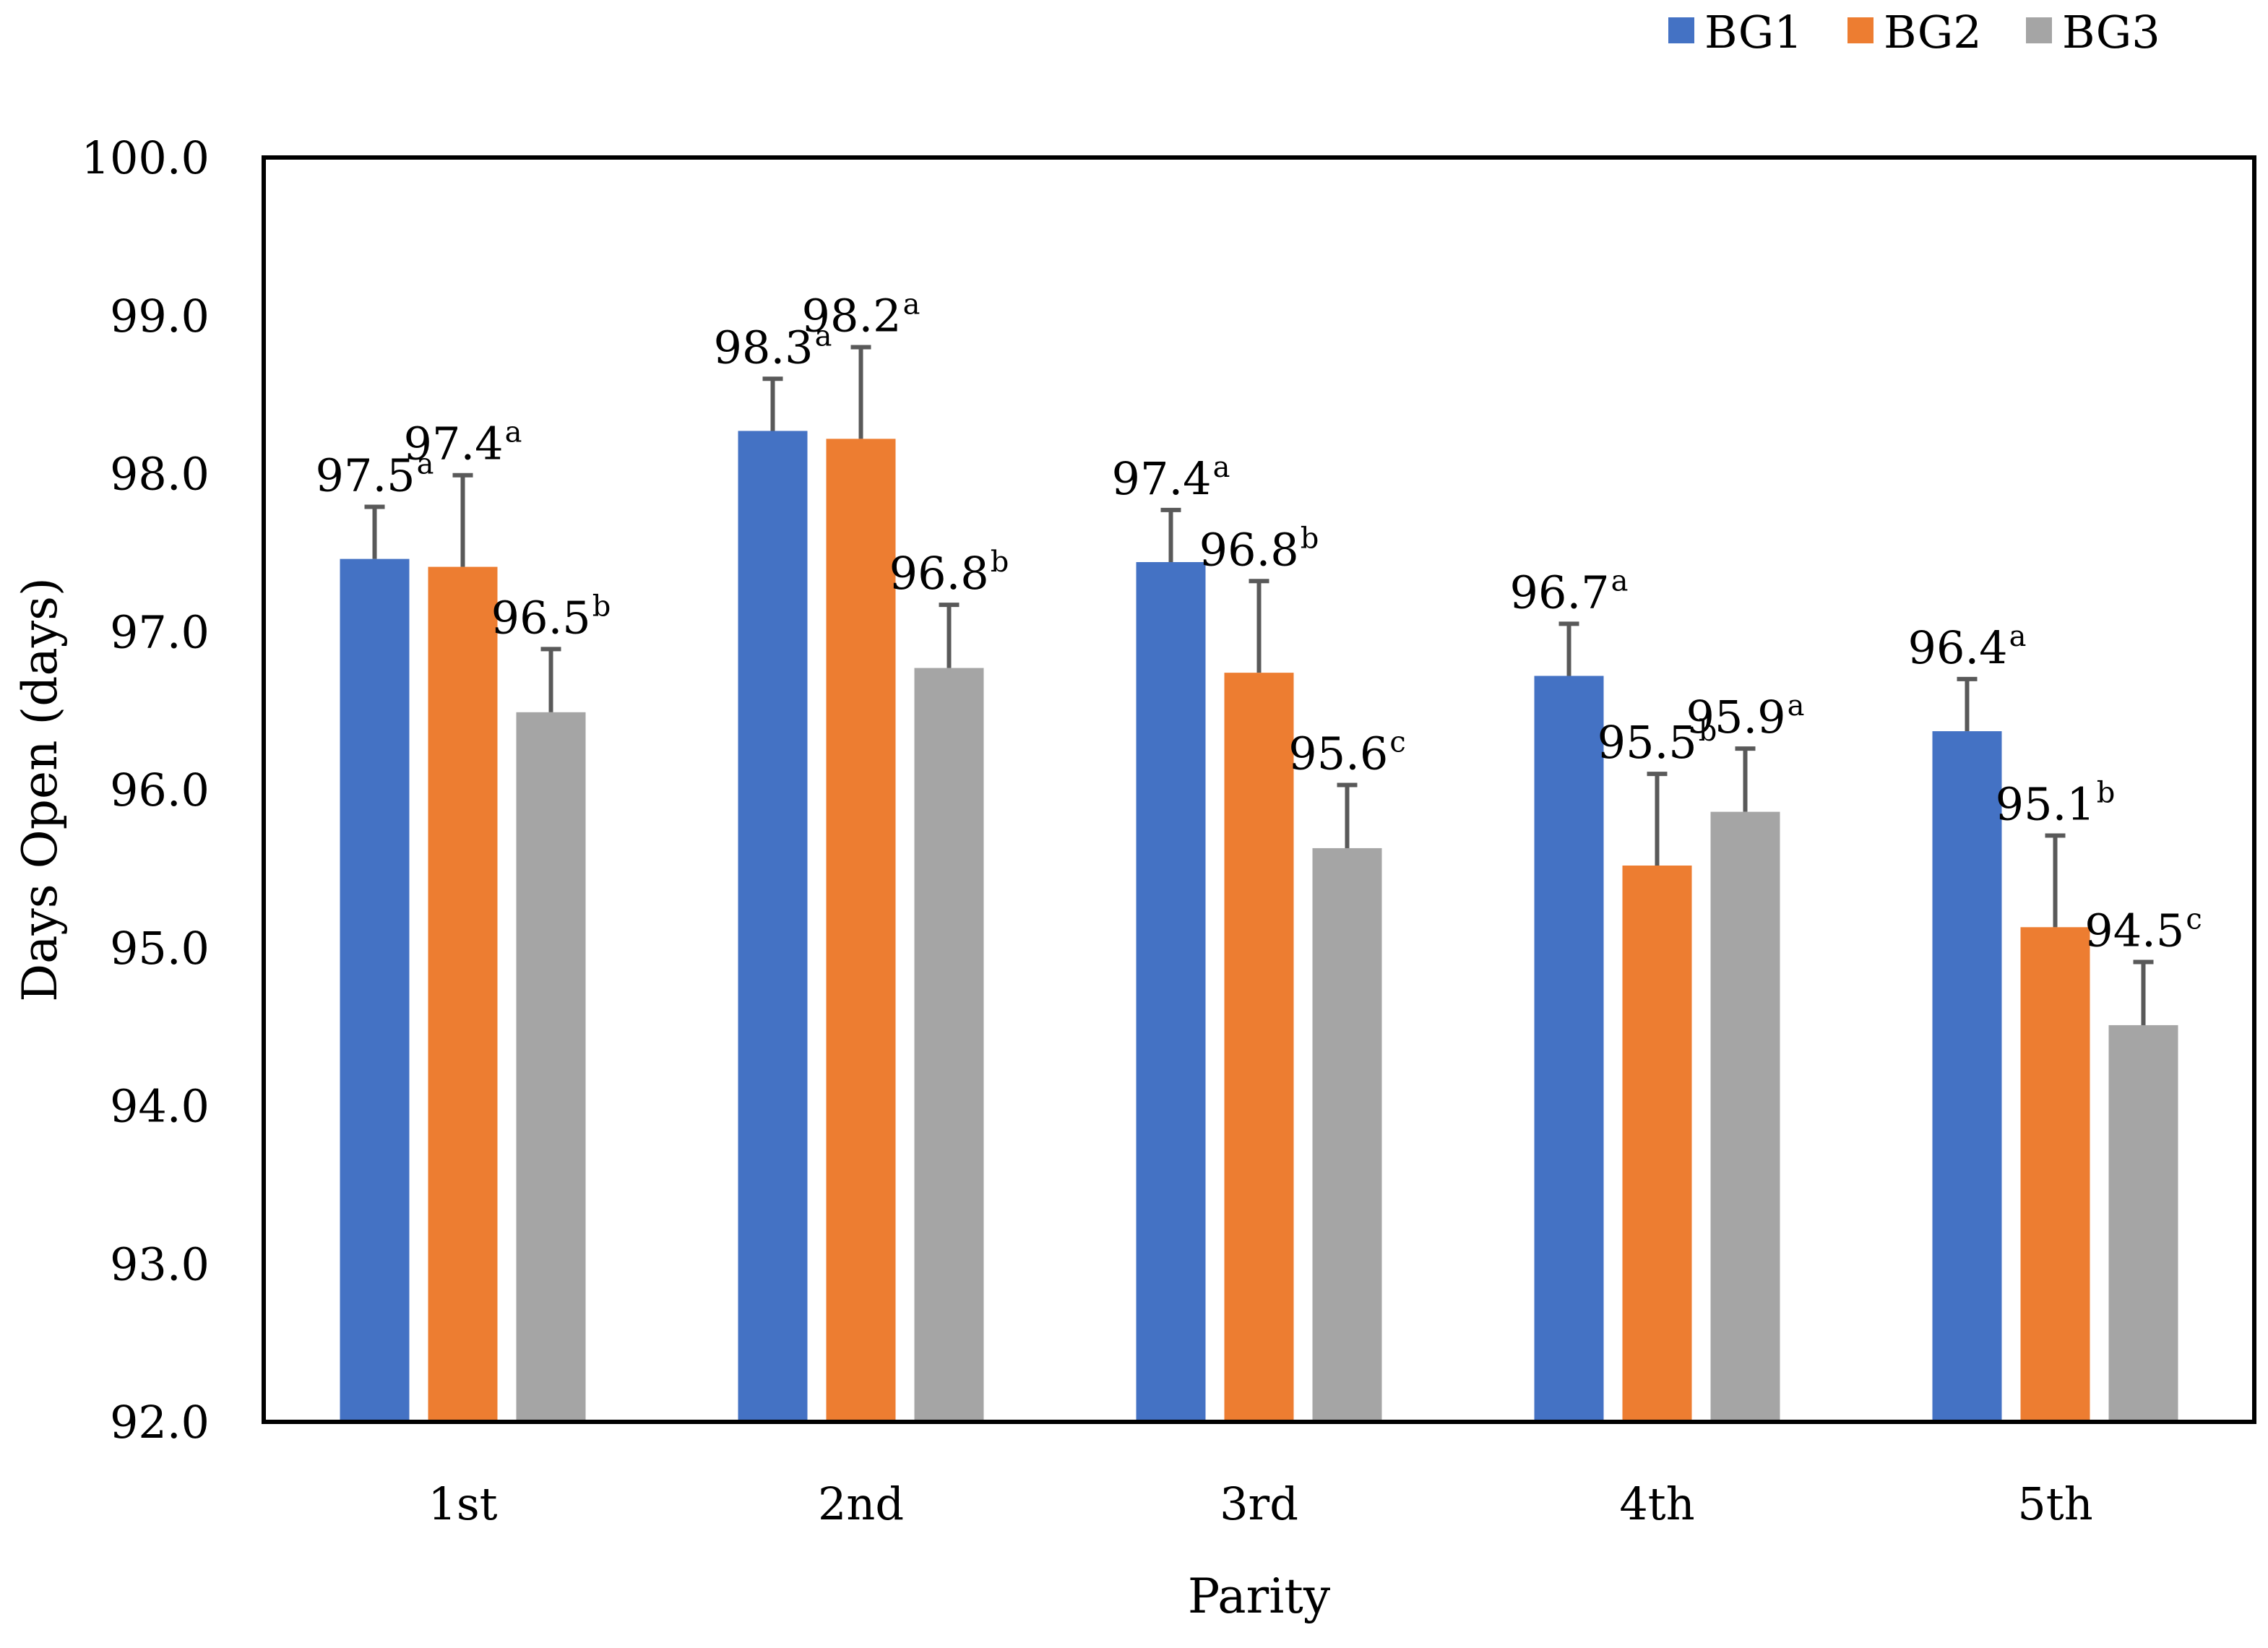  What do you see at coordinates (2111, 32) in the screenshot?
I see `legend-label-bg3: BG3` at bounding box center [2111, 32].